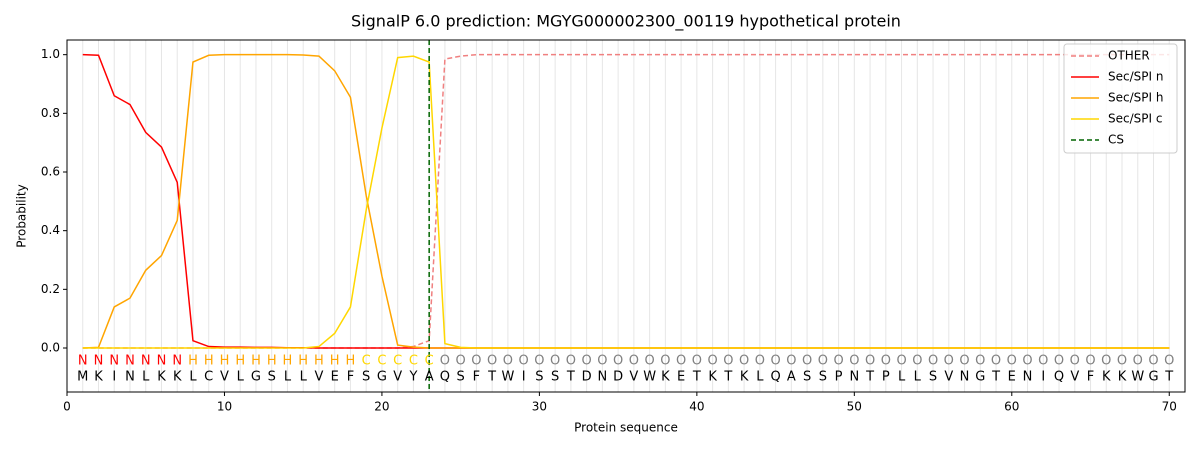 Image resolution: width=1200 pixels, height=450 pixels. What do you see at coordinates (114, 377) in the screenshot?
I see `residue-label: I` at bounding box center [114, 377].